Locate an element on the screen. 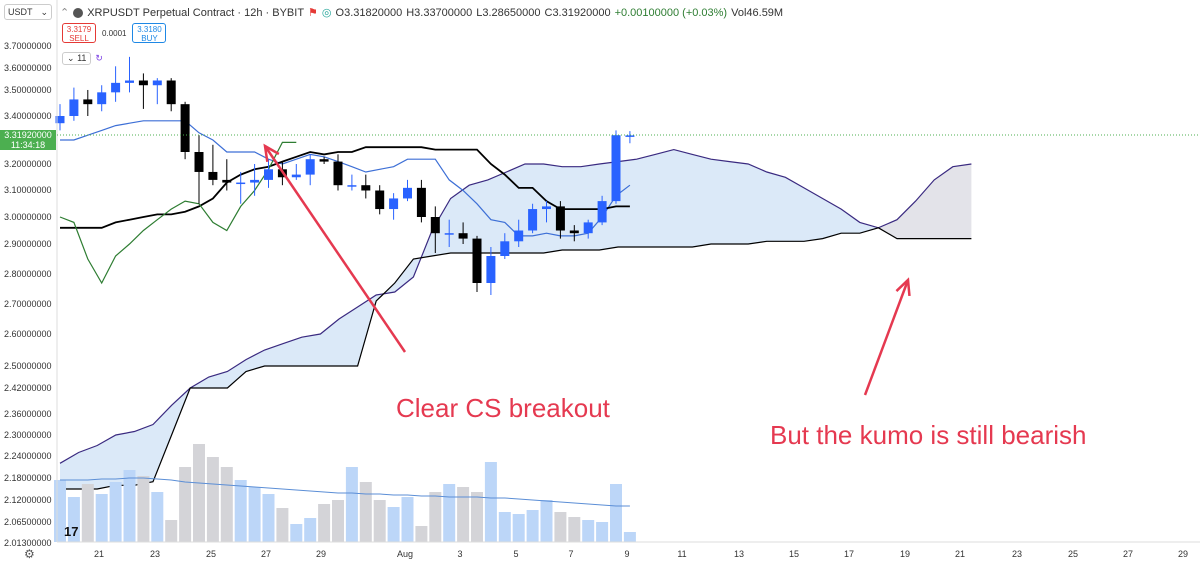  price-axis-label: 2.18000000 is located at coordinates (28, 478).